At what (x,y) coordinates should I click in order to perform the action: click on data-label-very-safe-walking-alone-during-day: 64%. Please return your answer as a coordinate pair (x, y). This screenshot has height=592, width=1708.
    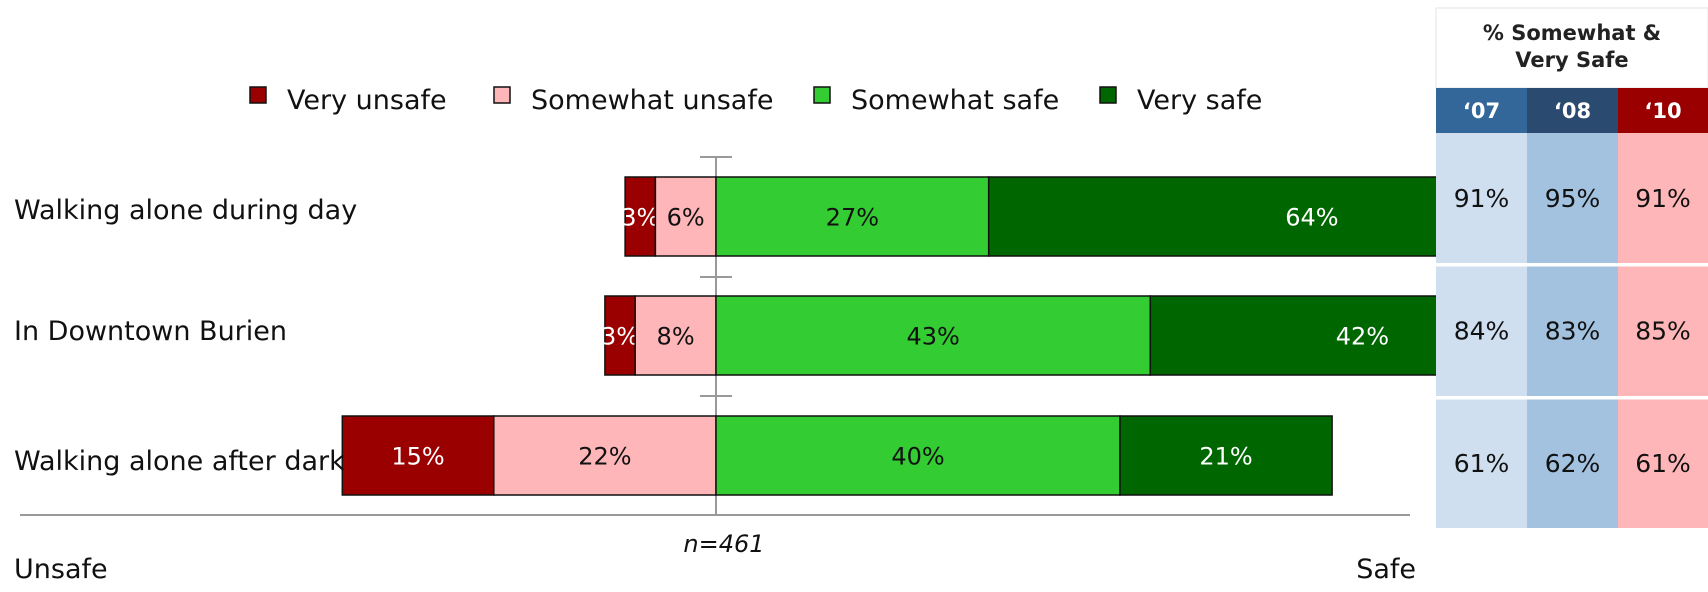
    Looking at the image, I should click on (1311, 218).